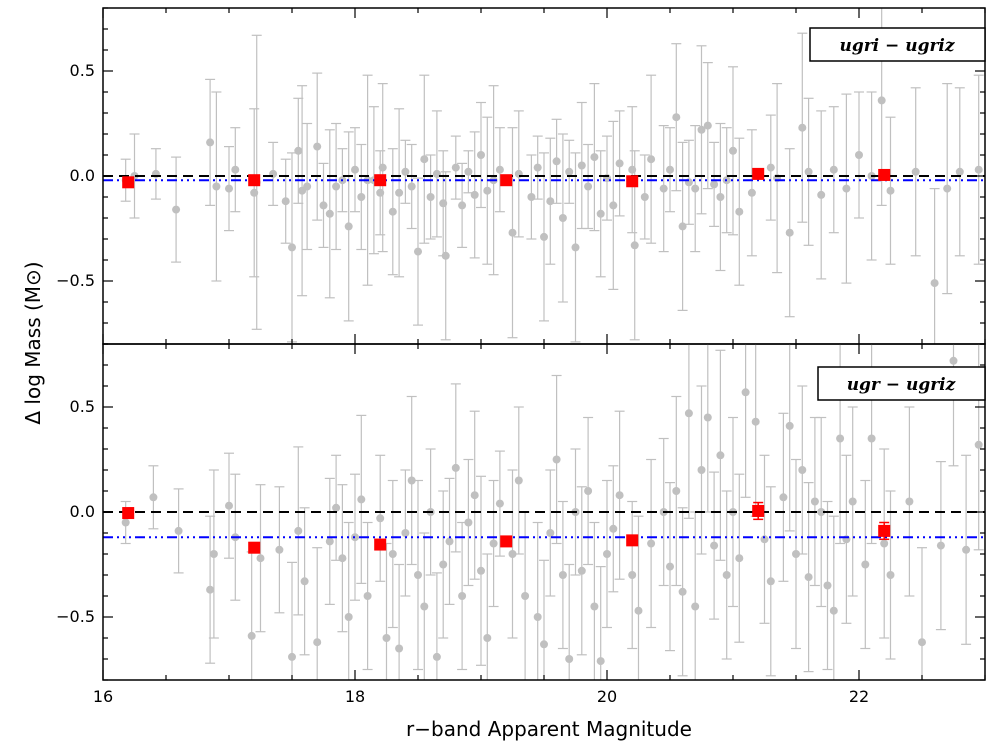  Describe the element at coordinates (549, 729) in the screenshot. I see `x-axis-label: r−band Apparent Magnitude` at that location.